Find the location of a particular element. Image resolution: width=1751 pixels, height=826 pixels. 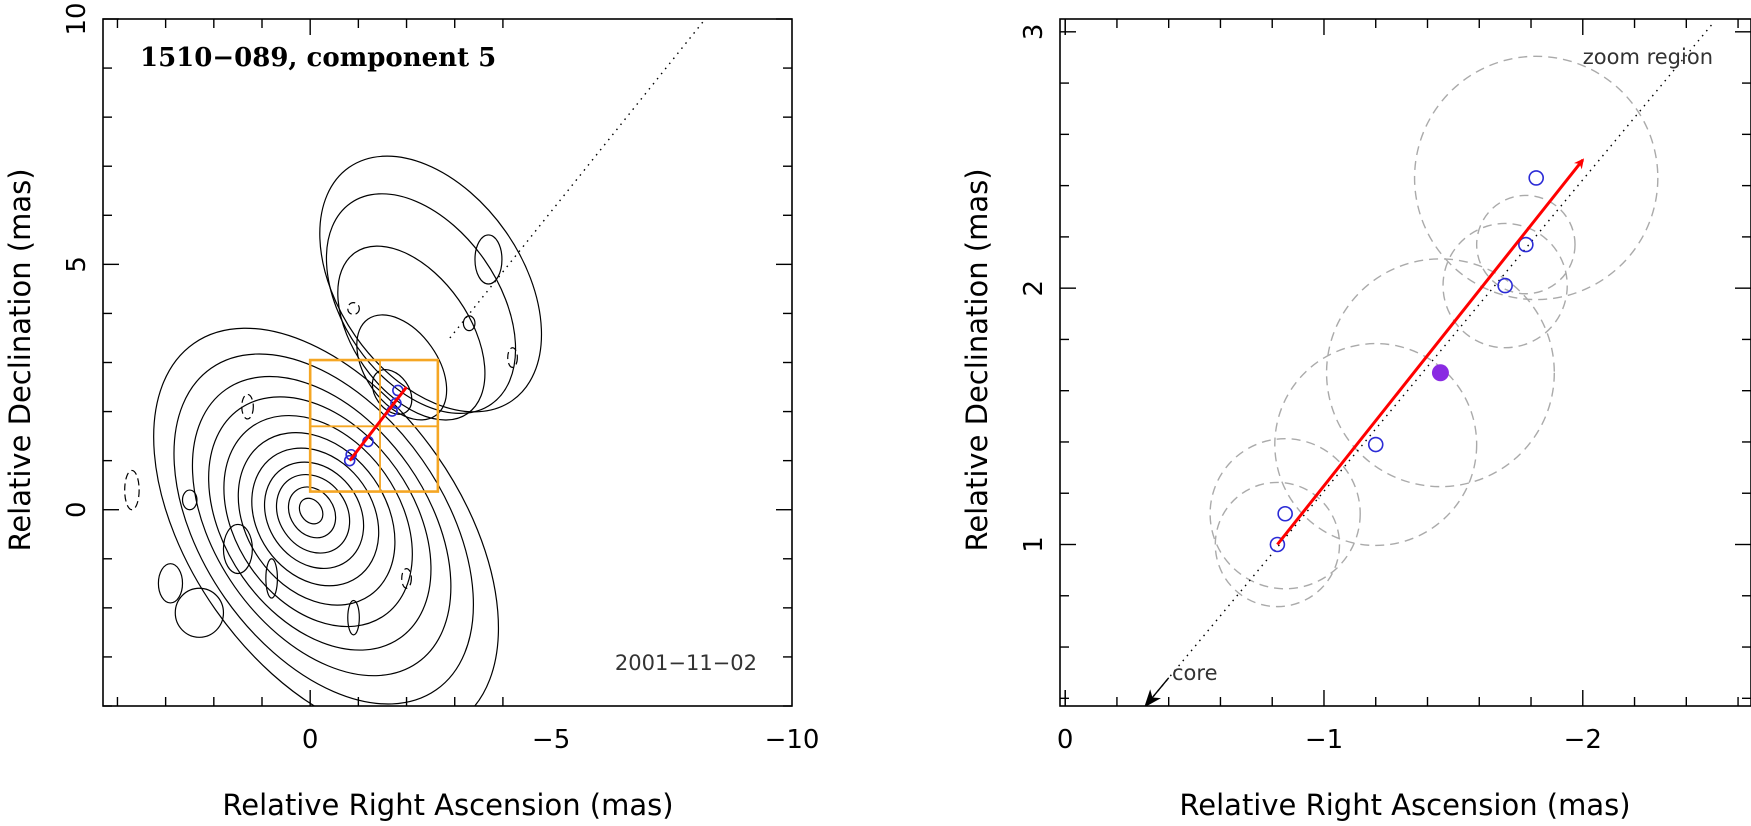

p2-y-tick-label: 2 is located at coordinates (1034, 288).